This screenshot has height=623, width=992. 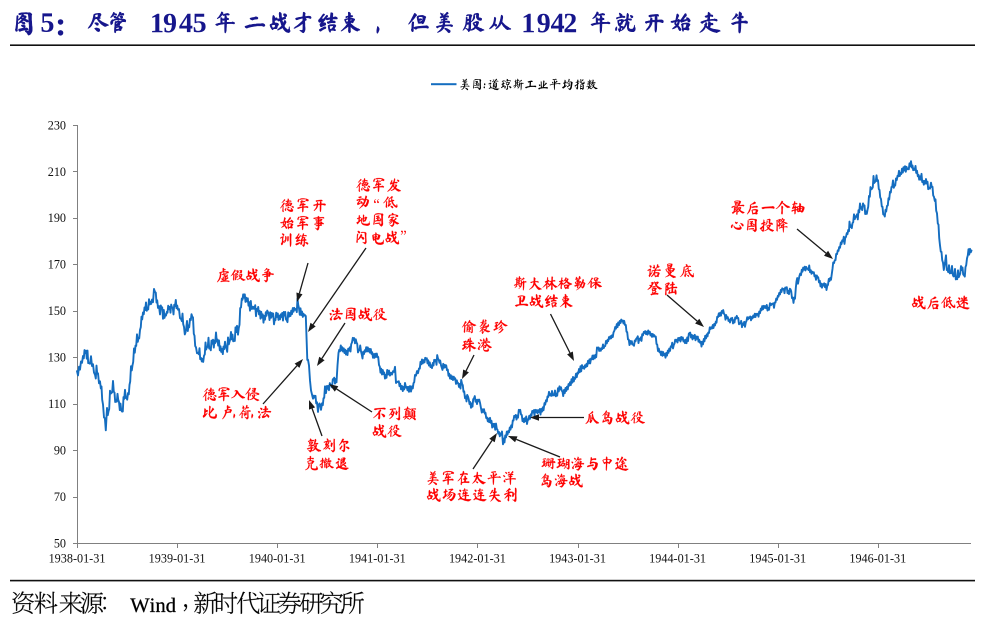 What do you see at coordinates (60, 451) in the screenshot?
I see `svg-text: 90` at bounding box center [60, 451].